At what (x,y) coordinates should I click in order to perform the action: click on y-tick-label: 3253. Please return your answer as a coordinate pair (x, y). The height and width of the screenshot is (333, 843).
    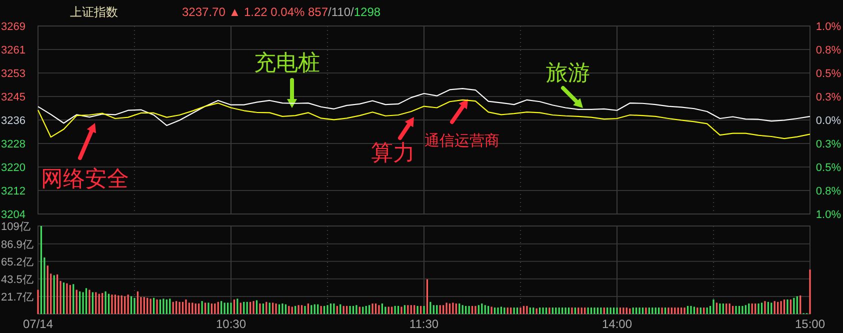
    Looking at the image, I should click on (13, 74).